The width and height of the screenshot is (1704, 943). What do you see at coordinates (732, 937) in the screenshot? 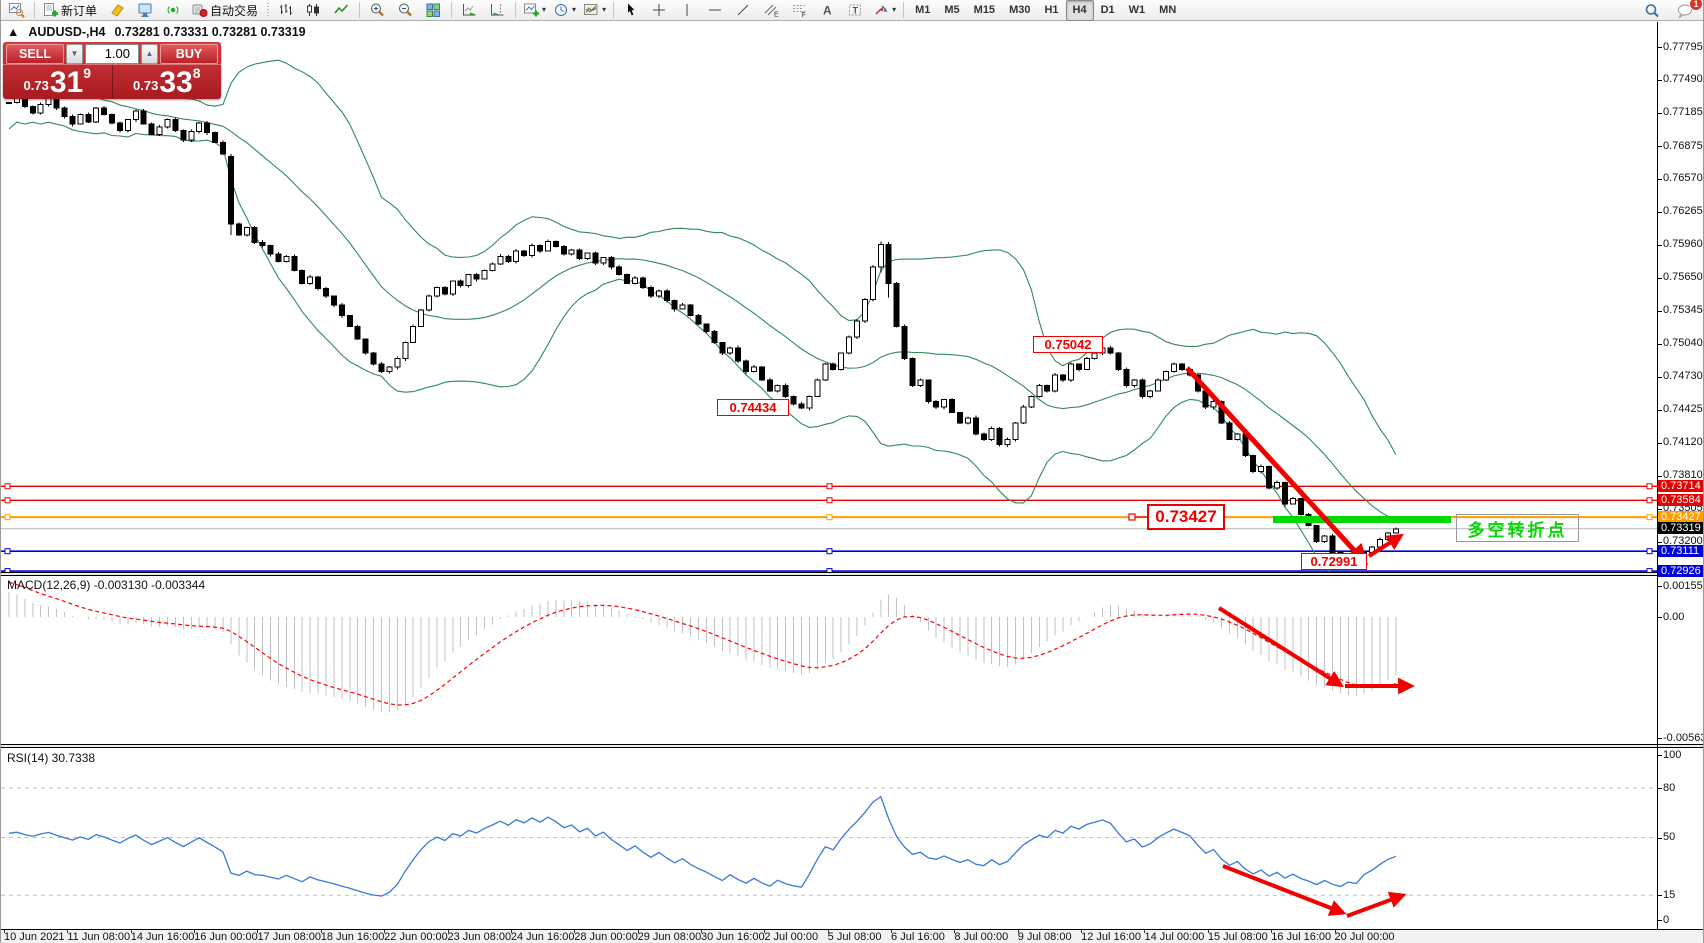
I see `time-axis-label: 30 Jun 16:00` at bounding box center [732, 937].